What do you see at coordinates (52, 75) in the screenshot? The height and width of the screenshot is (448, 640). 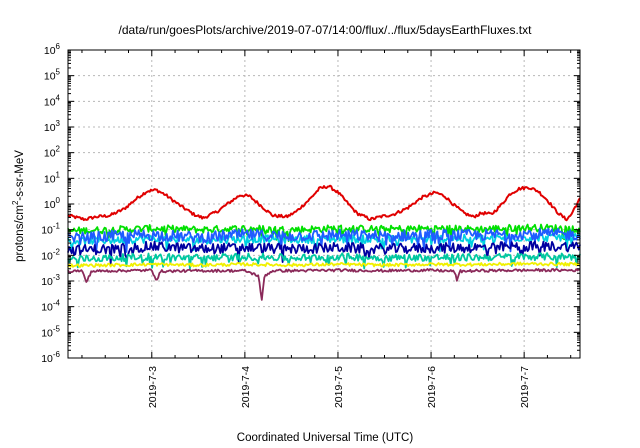 I see `y-tick-label: 10⁵` at bounding box center [52, 75].